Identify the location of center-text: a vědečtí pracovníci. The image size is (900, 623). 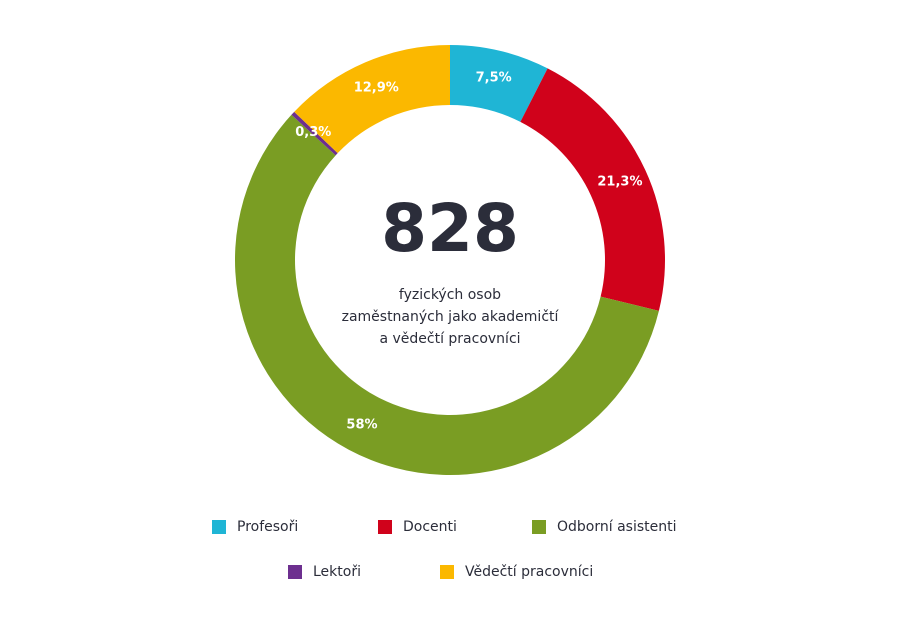
(449, 339).